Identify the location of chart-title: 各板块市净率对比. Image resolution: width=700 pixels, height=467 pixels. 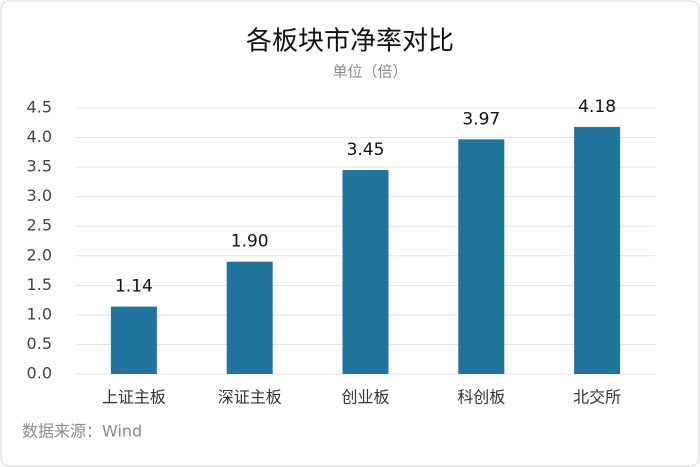
(350, 42).